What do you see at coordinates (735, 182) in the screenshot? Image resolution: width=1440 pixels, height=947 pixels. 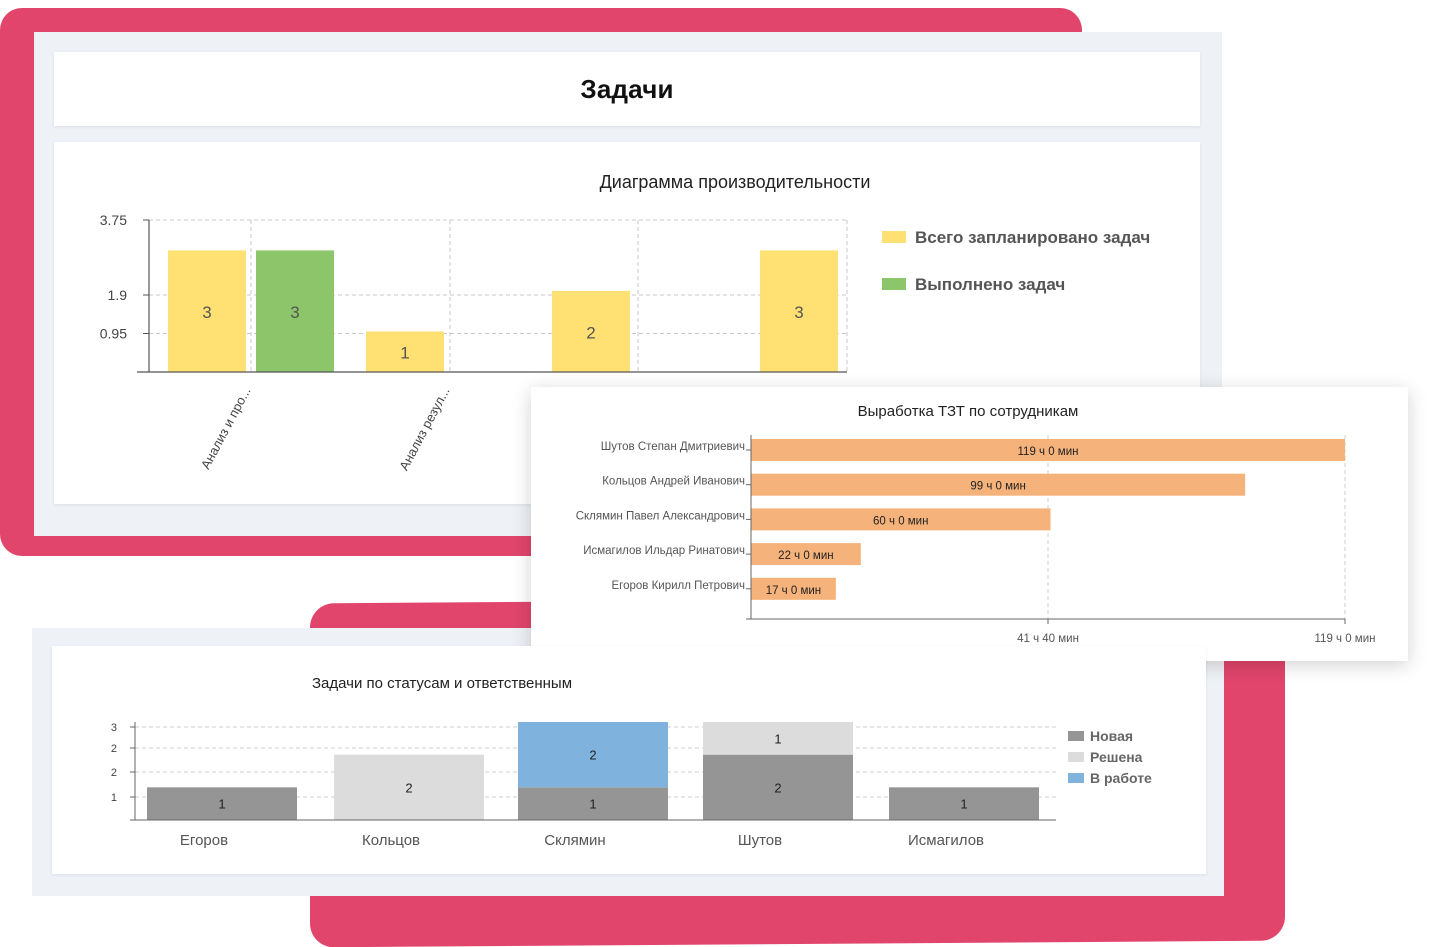 I see `chart-title: Диаграмма производительности` at bounding box center [735, 182].